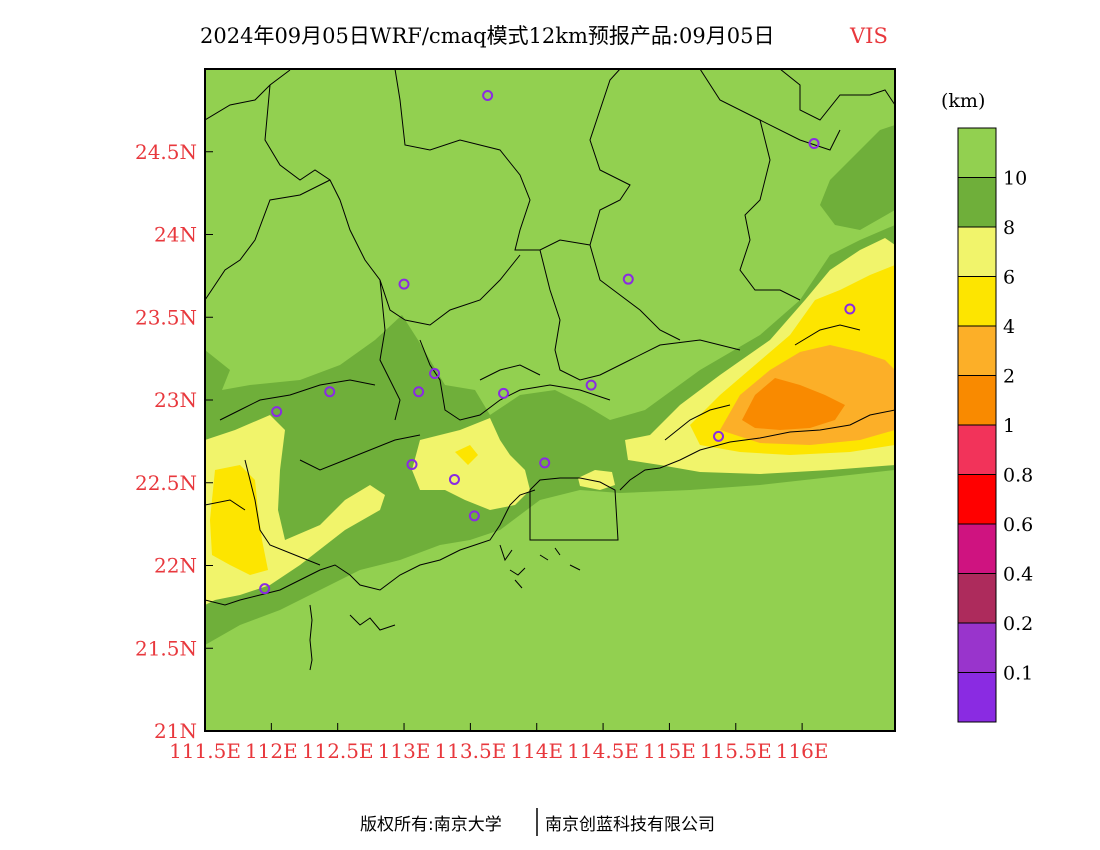  I want to click on x-tick-label: 112.5E, so click(338, 751).